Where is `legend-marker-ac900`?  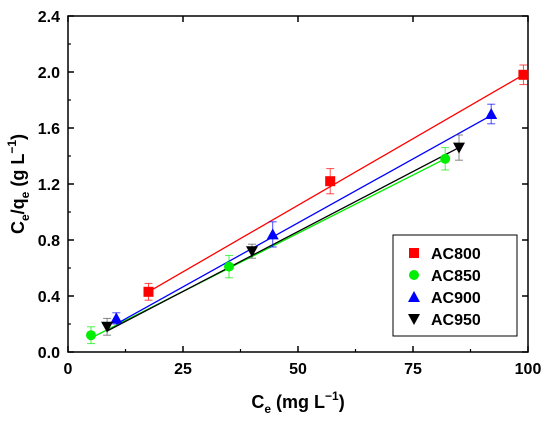 legend-marker-ac900 is located at coordinates (414, 296).